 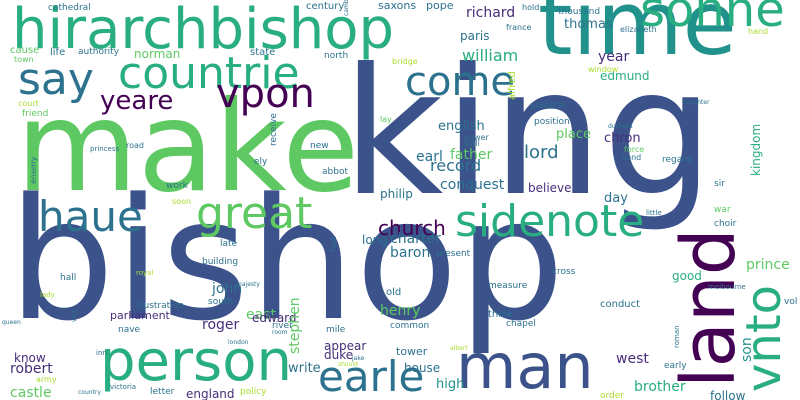 I want to click on word-building: building, so click(x=220, y=262).